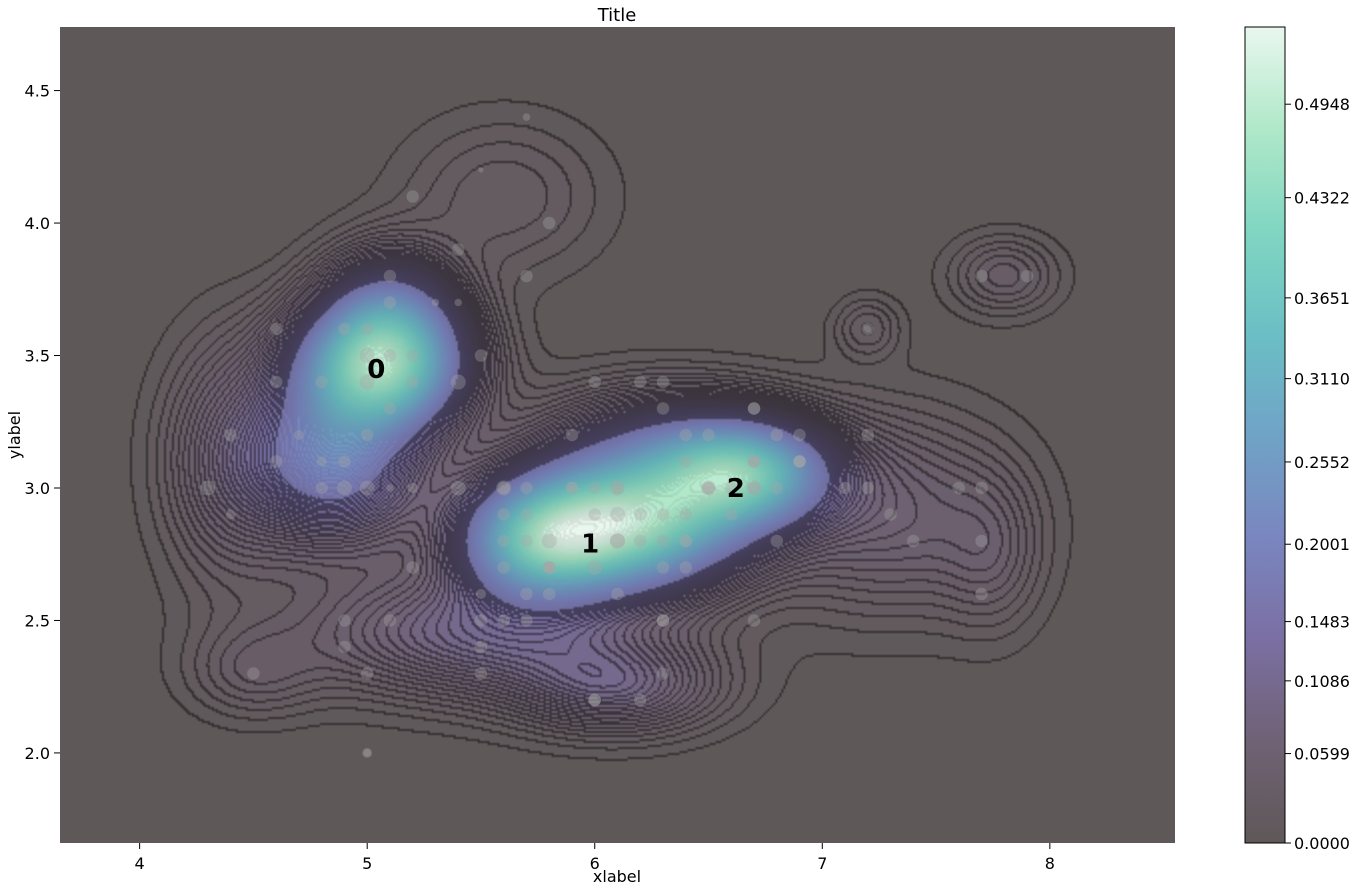  I want to click on colorbar-tick-label: 0.1483, so click(1322, 622).